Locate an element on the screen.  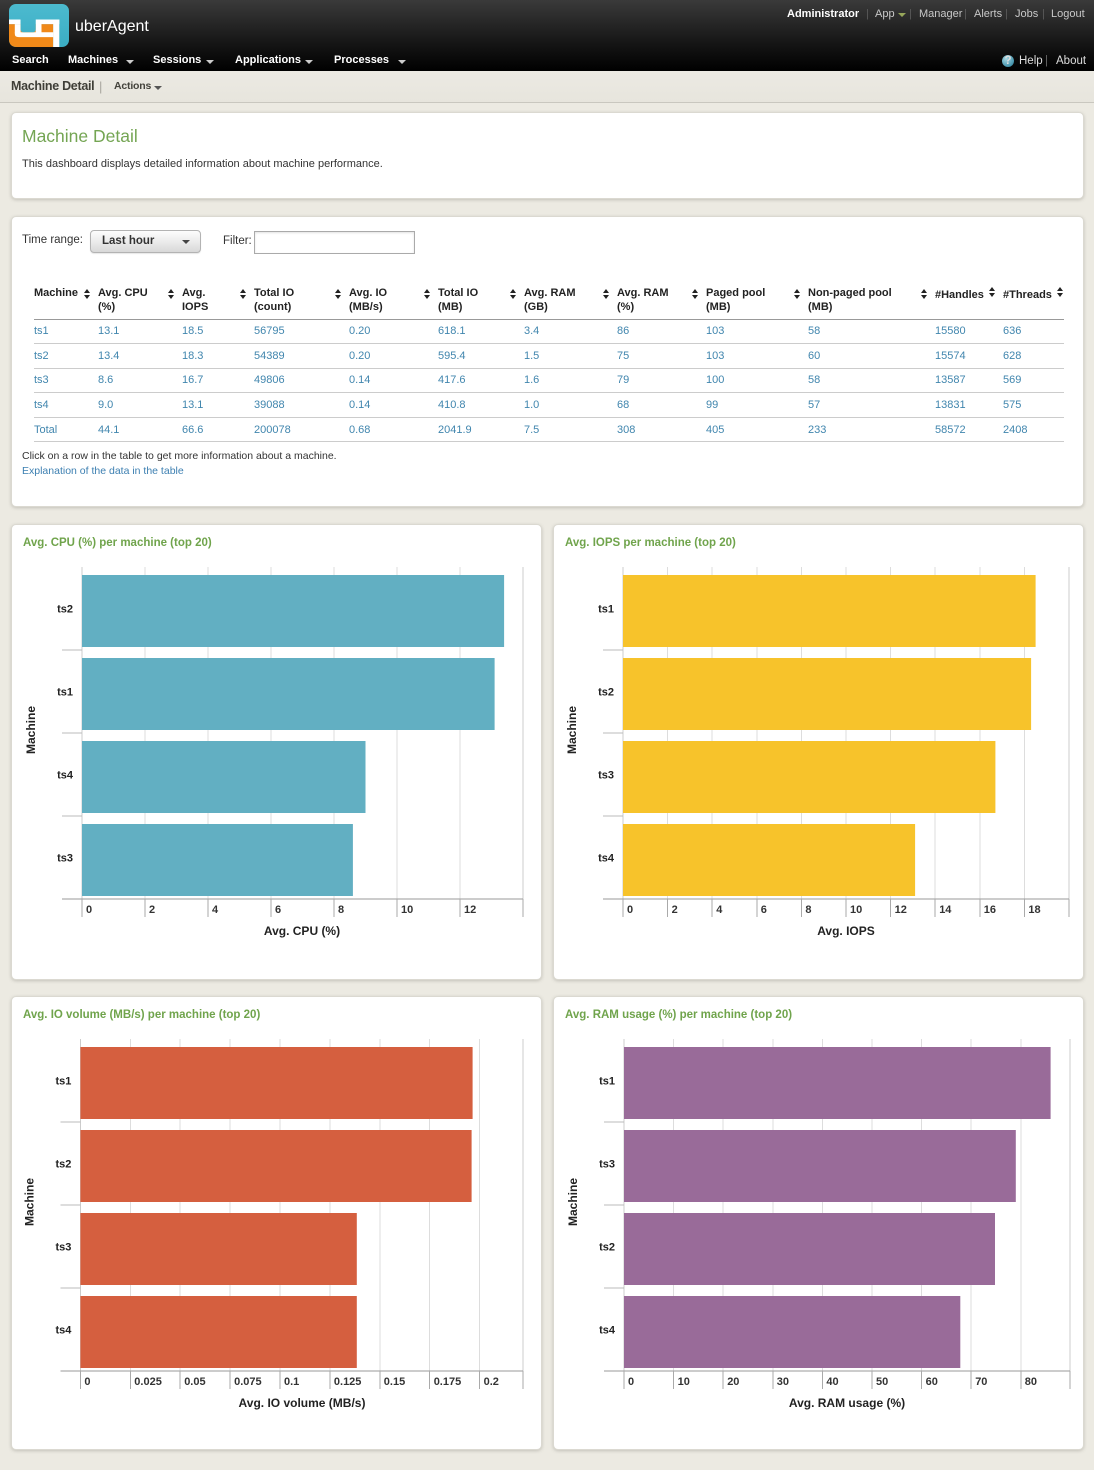
svg-text: Avg. IO volume (MB/s) is located at coordinates (302, 1403).